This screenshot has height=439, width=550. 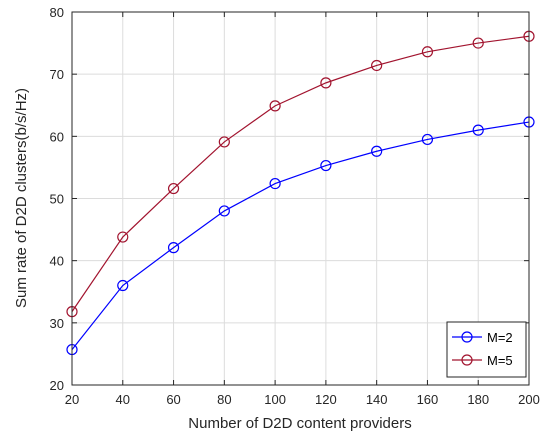 What do you see at coordinates (299, 423) in the screenshot?
I see `x-axis-title: Number of D2D content providers` at bounding box center [299, 423].